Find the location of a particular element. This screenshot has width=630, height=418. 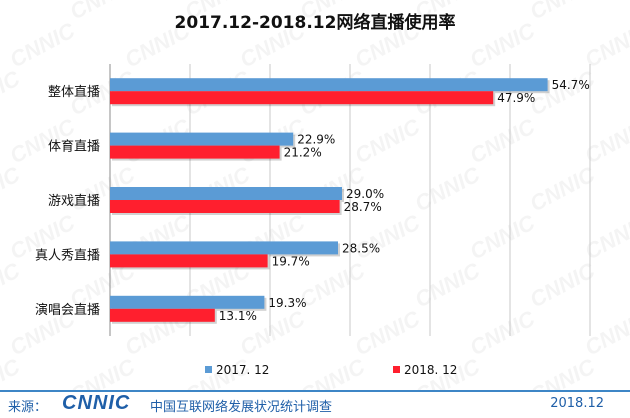

footer: 来源： CNNIC 中国互联网络发展状况统计调查 2018.12 is located at coordinates (315, 405).